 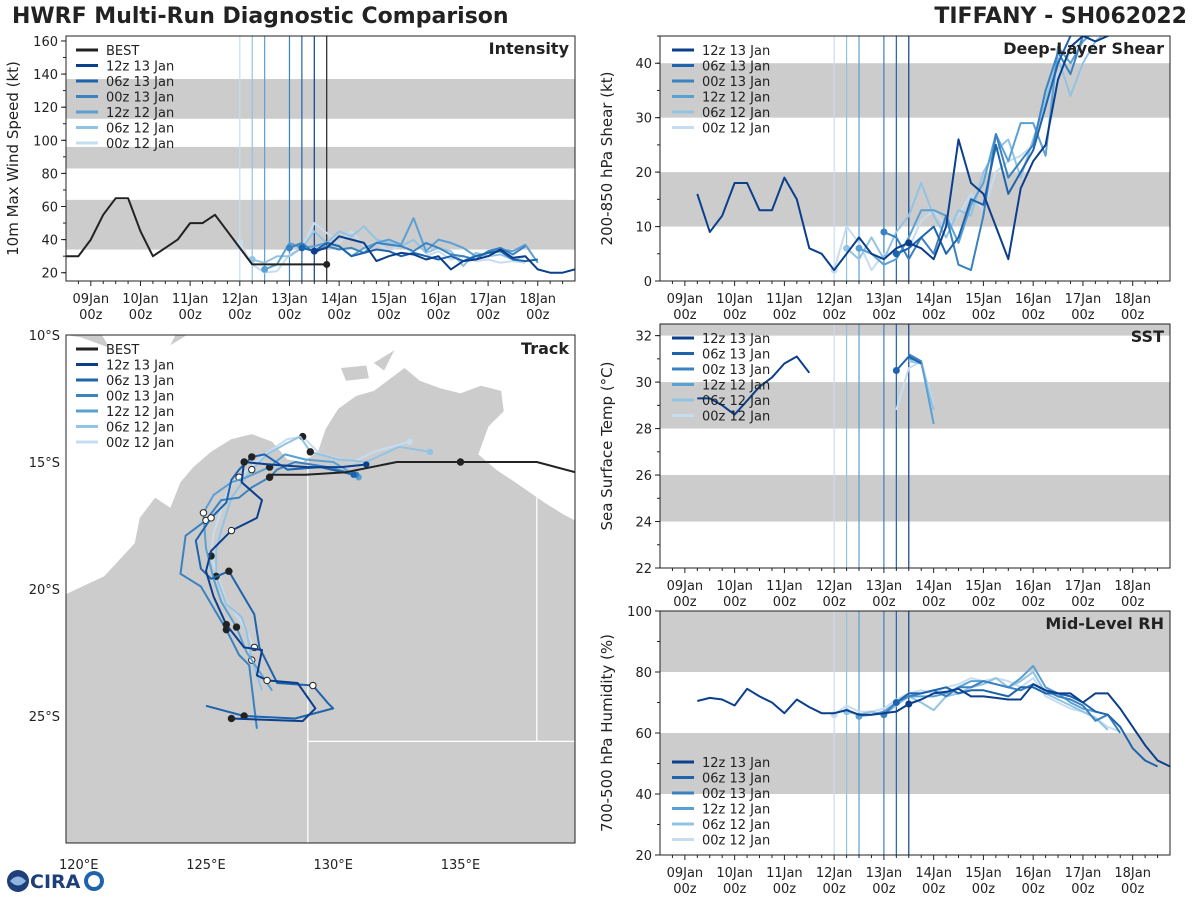 What do you see at coordinates (736, 82) in the screenshot?
I see `shear-legend-label: 00z 13 Jan` at bounding box center [736, 82].